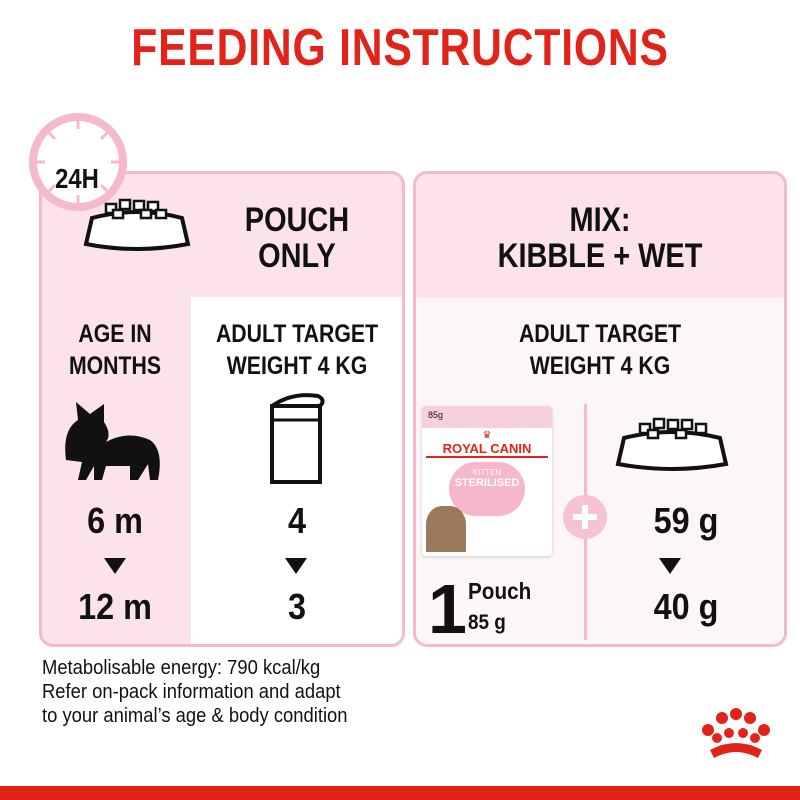  What do you see at coordinates (297, 438) in the screenshot?
I see `pouch-icon` at bounding box center [297, 438].